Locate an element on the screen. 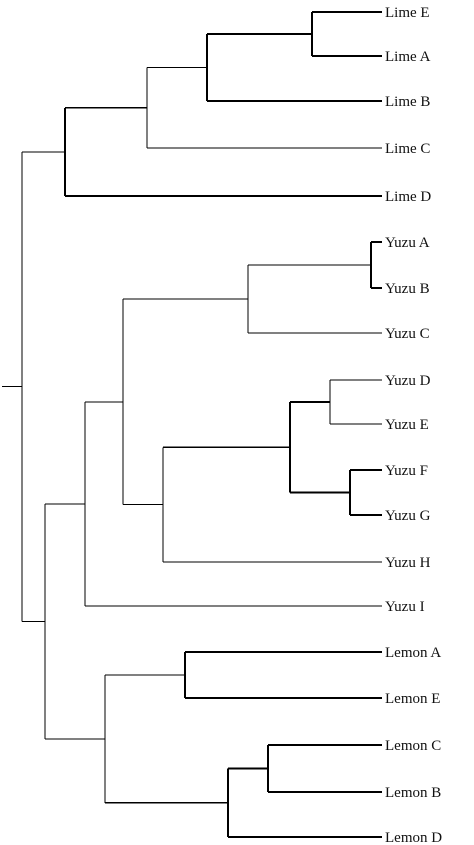 The width and height of the screenshot is (474, 845). leaf-label-lemon-a: Lemon A is located at coordinates (413, 653).